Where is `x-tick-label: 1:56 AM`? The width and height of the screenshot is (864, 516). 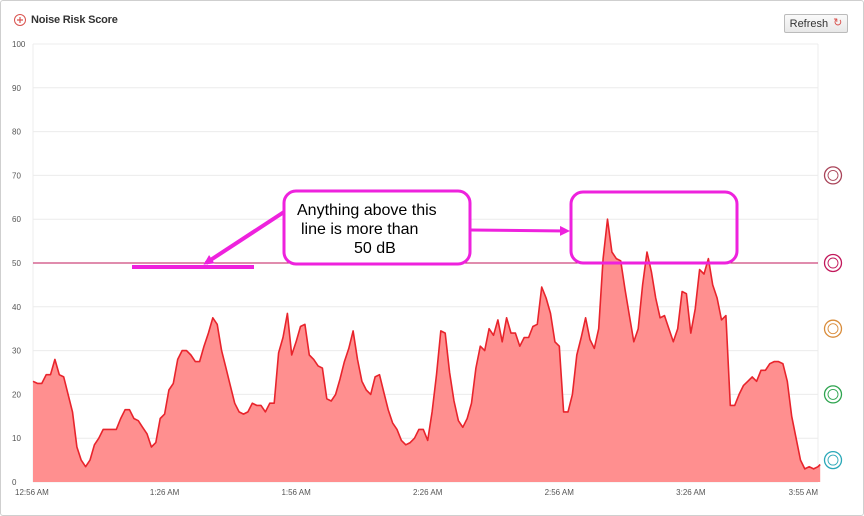
x-tick-label: 1:56 AM is located at coordinates (296, 492).